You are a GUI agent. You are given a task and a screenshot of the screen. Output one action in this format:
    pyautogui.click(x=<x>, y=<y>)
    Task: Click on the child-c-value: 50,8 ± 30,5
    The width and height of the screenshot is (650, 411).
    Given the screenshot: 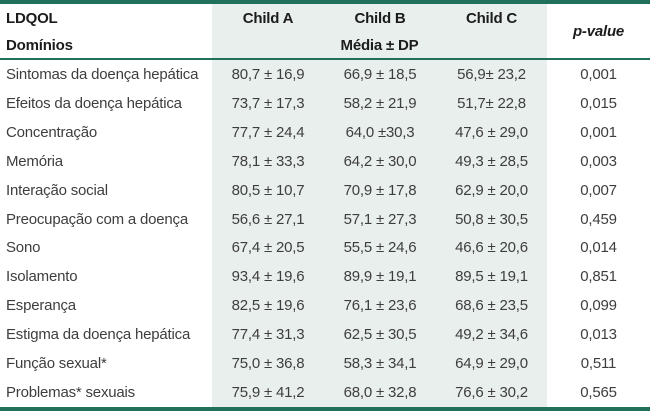 What is the action you would take?
    pyautogui.click(x=491, y=219)
    